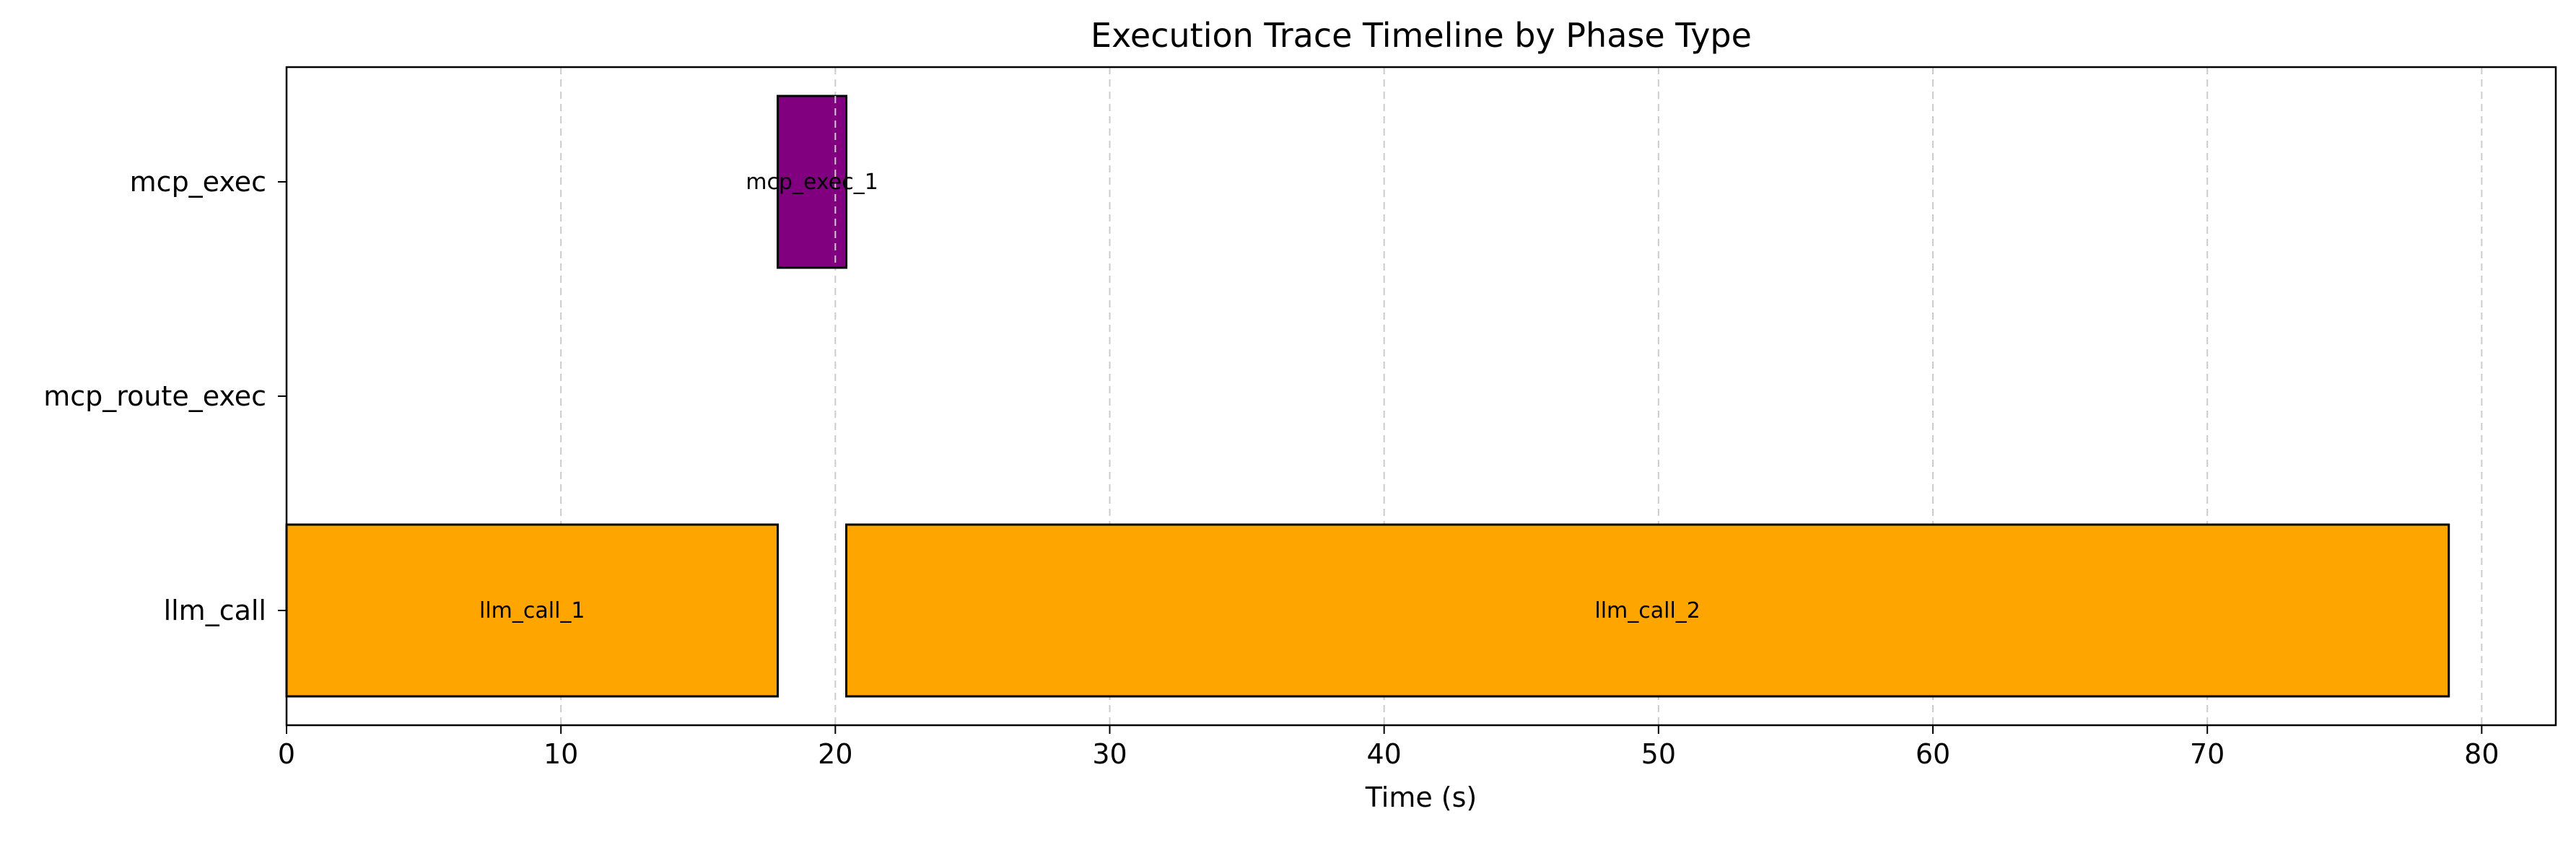 The image size is (2576, 845). I want to click on y-axis-ticks: llm_call mcp_route_exec mcp_exec, so click(165, 396).